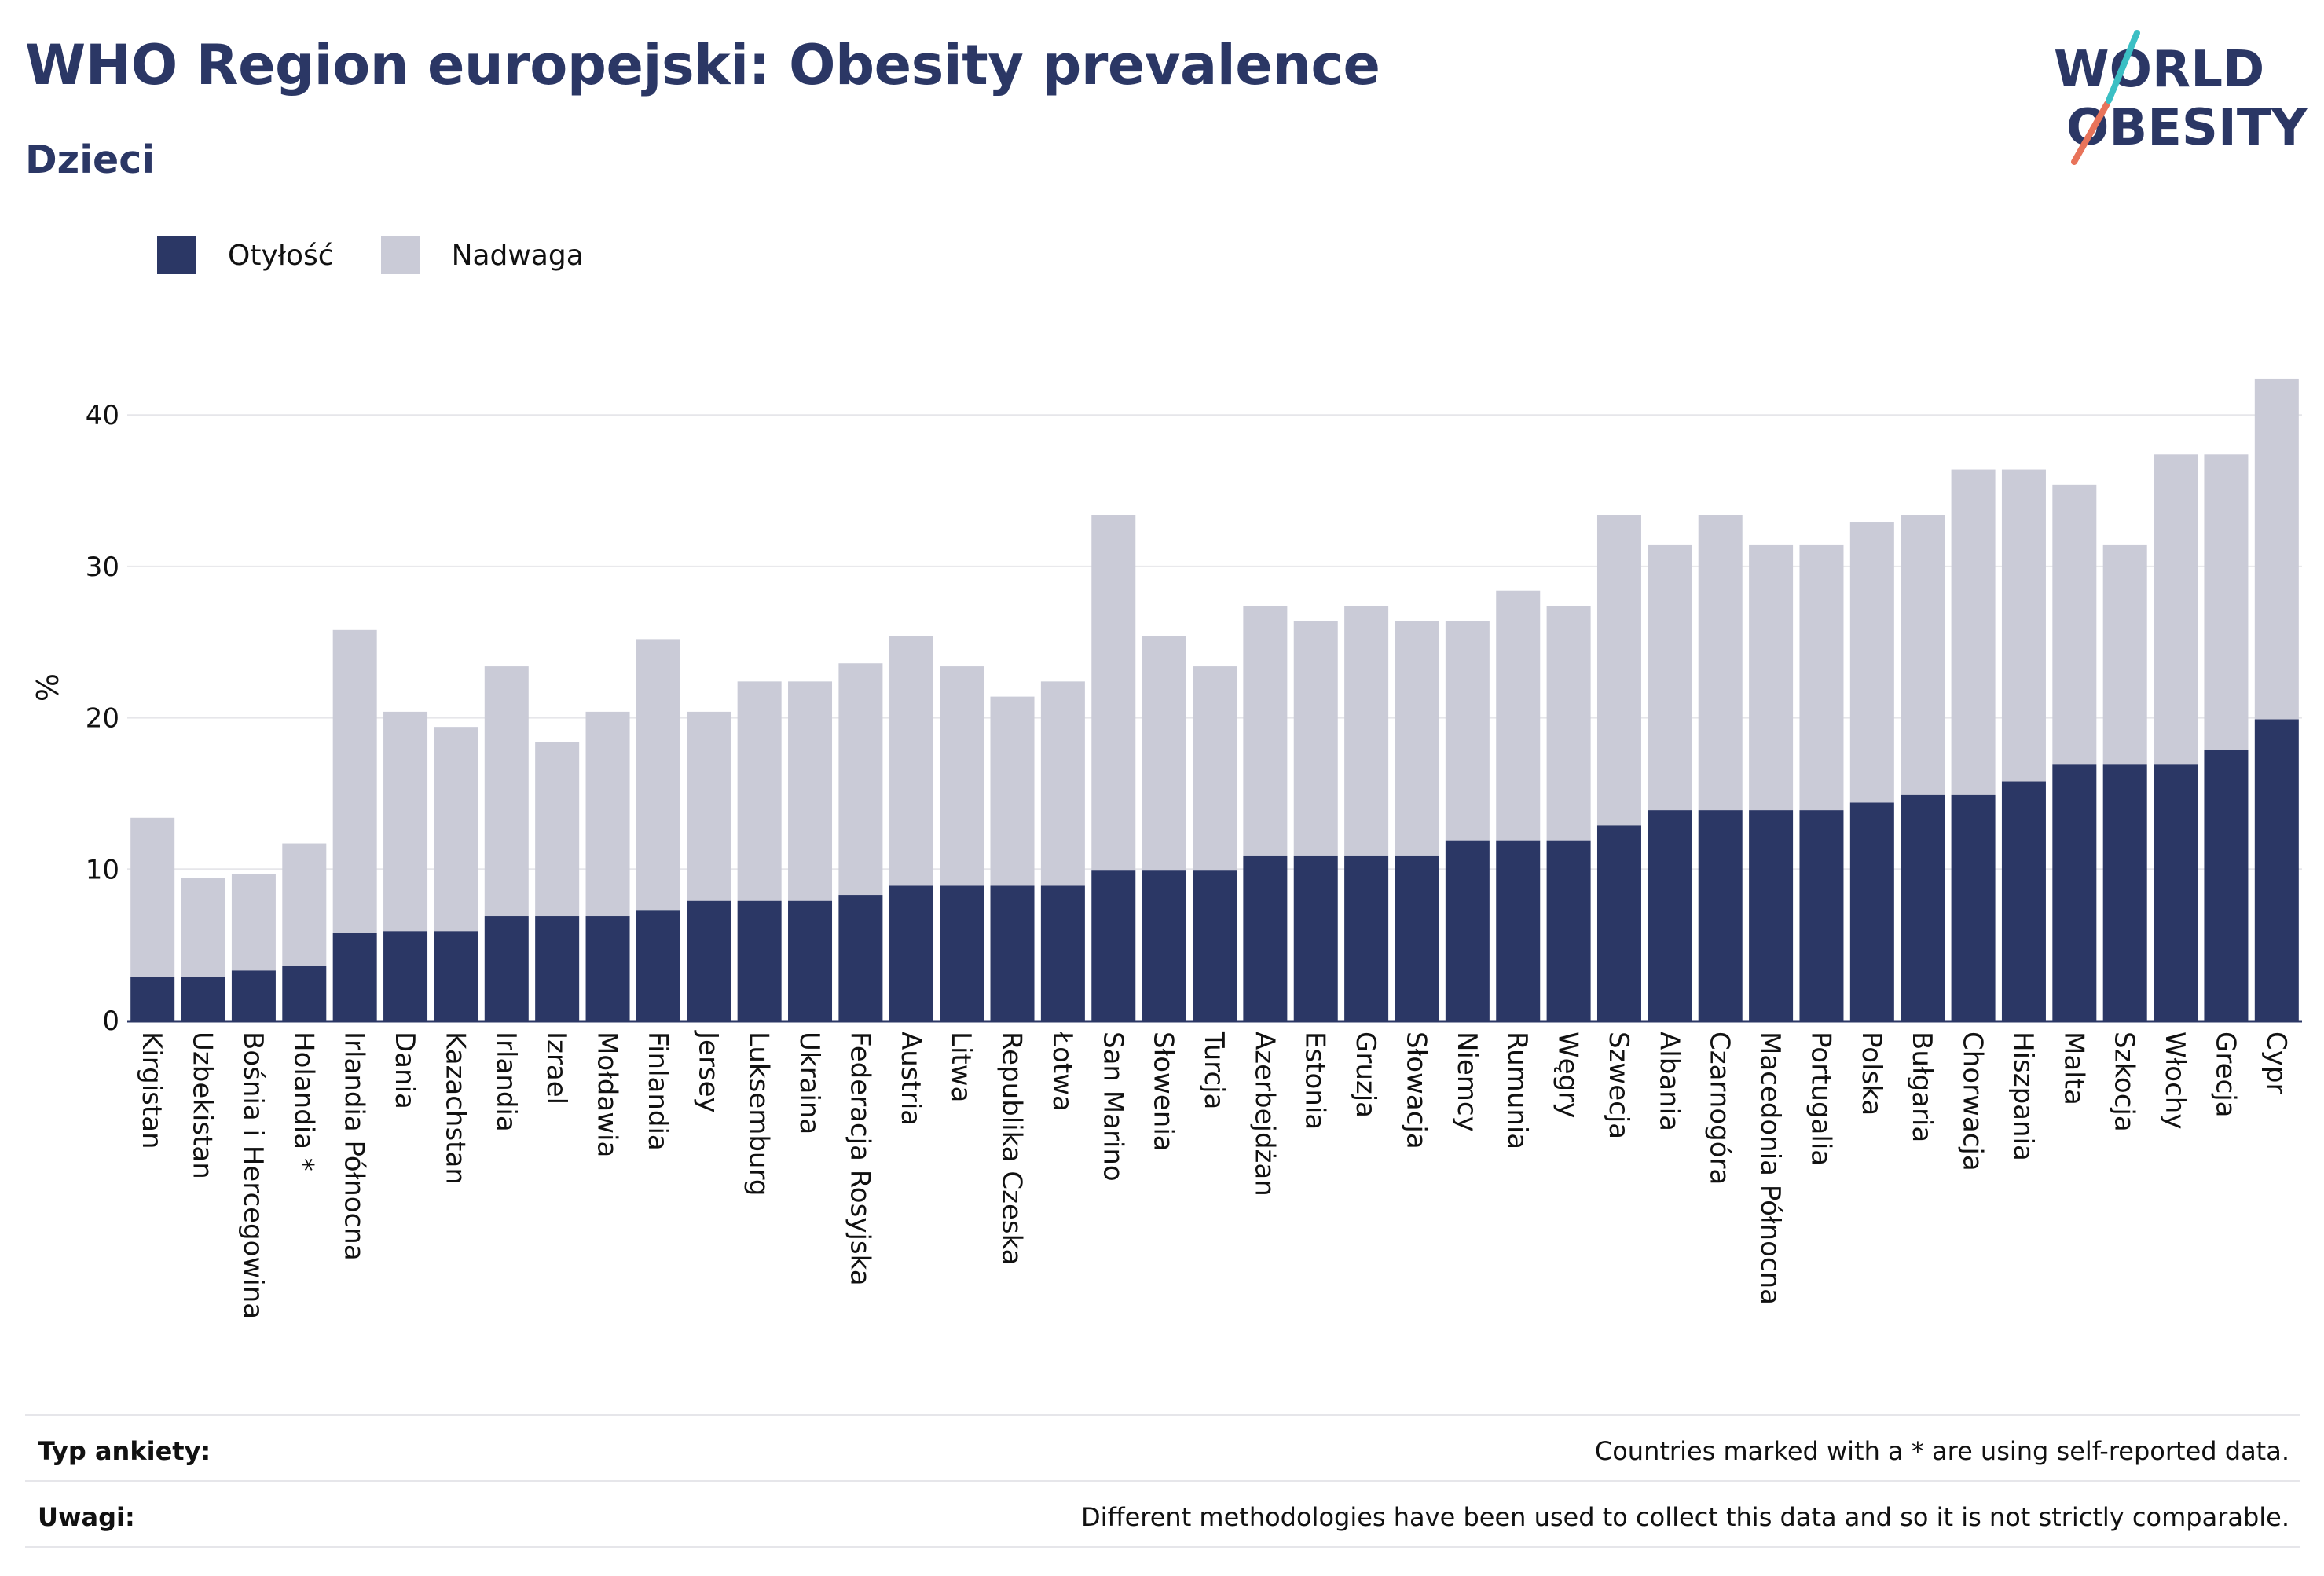  What do you see at coordinates (482, 255) in the screenshot?
I see `legend-item-overweight: Nadwaga` at bounding box center [482, 255].